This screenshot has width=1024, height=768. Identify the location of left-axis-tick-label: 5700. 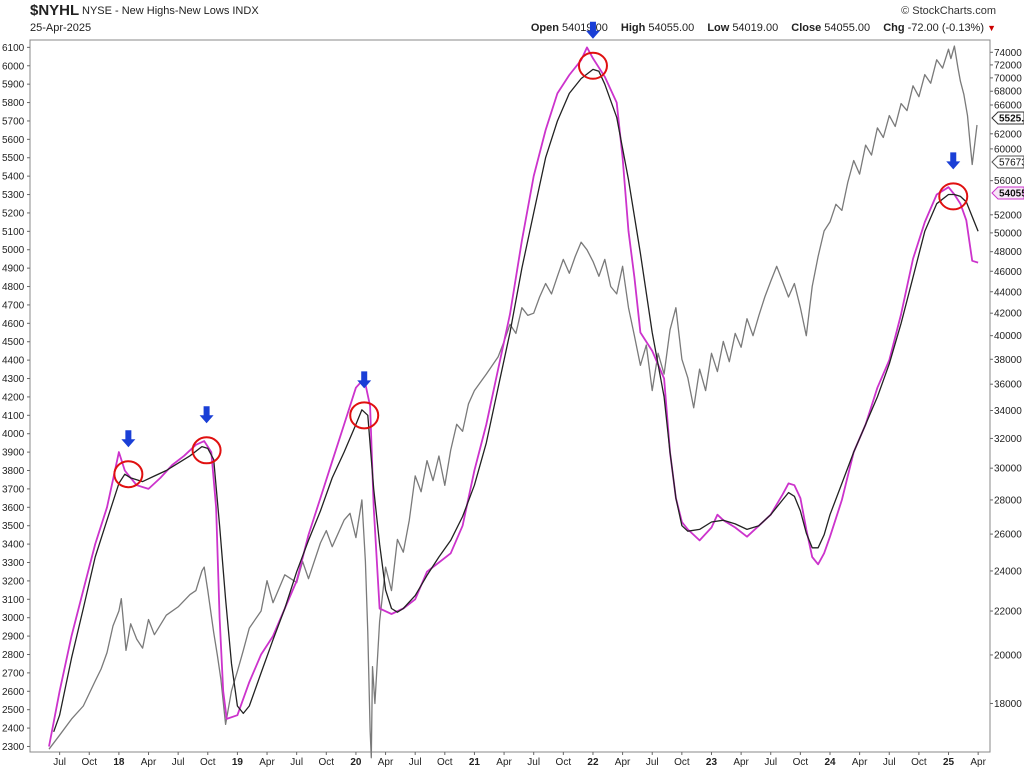
(13, 121).